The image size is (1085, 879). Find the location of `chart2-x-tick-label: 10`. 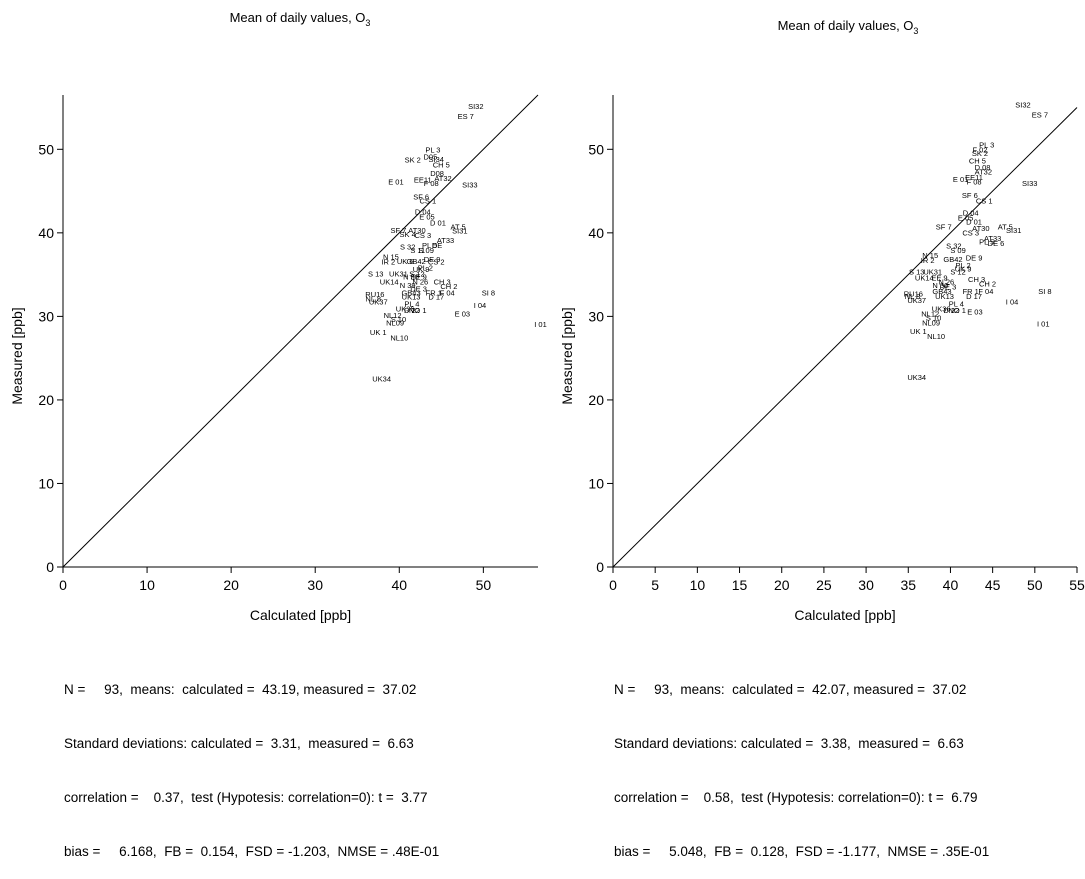

chart2-x-tick-label: 10 is located at coordinates (698, 585).